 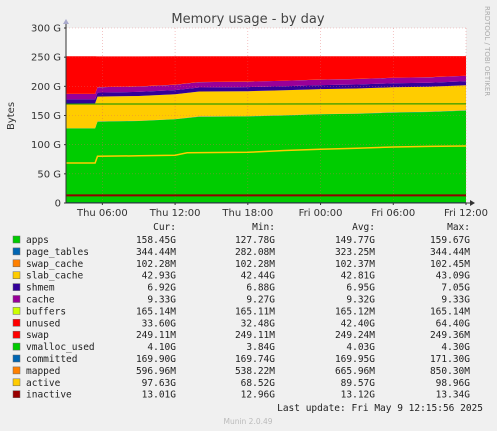 What do you see at coordinates (156, 335) in the screenshot?
I see `legend-cur: 249.11M` at bounding box center [156, 335].